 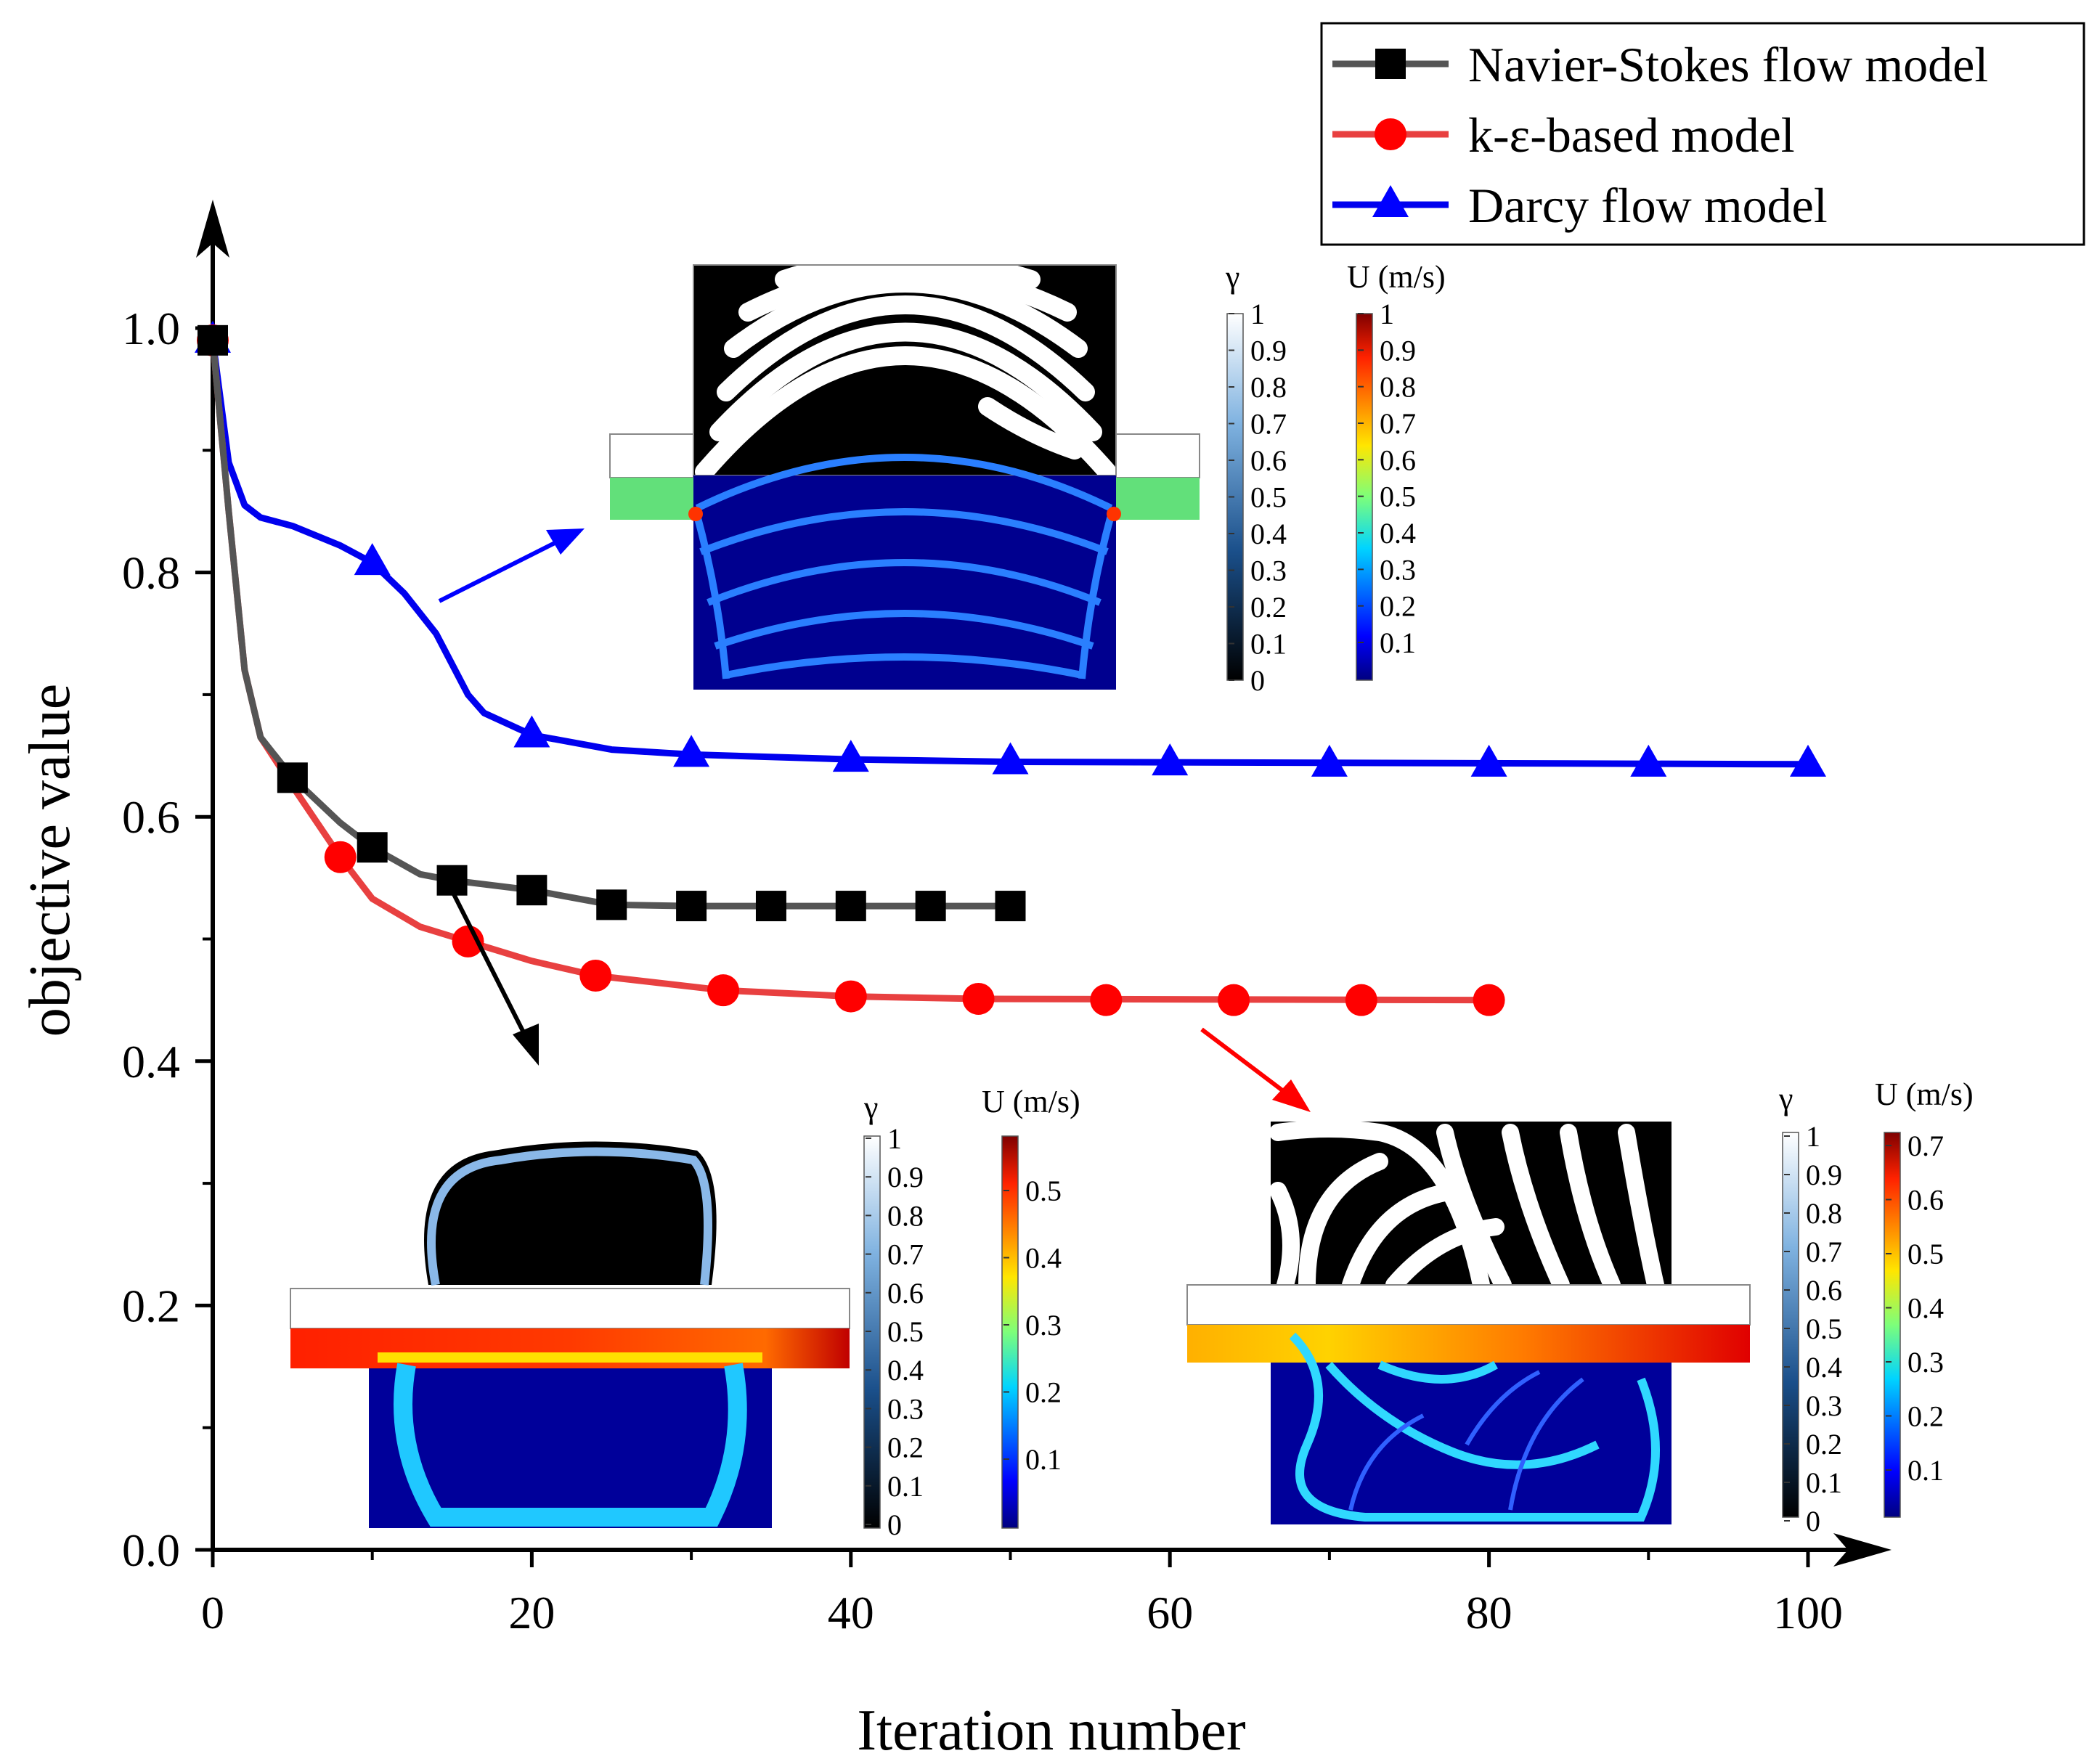 I want to click on darcy-gamma-title: γ, so click(x=1232, y=277).